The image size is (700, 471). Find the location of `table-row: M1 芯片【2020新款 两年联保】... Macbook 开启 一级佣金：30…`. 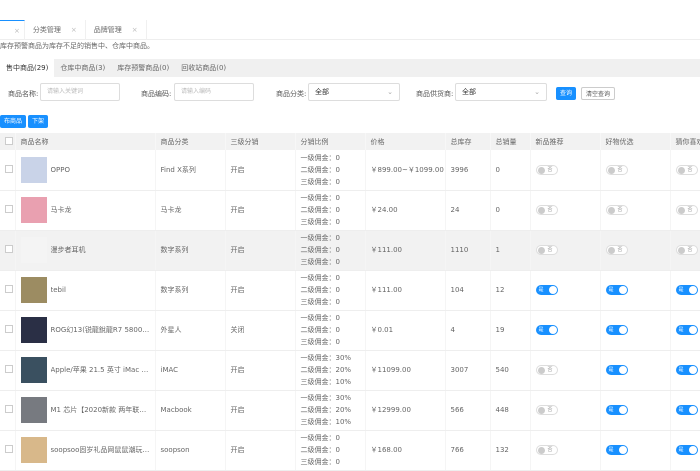

table-row: M1 芯片【2020新款 两年联保】... Macbook 开启 一级佣金：30… is located at coordinates (350, 410).